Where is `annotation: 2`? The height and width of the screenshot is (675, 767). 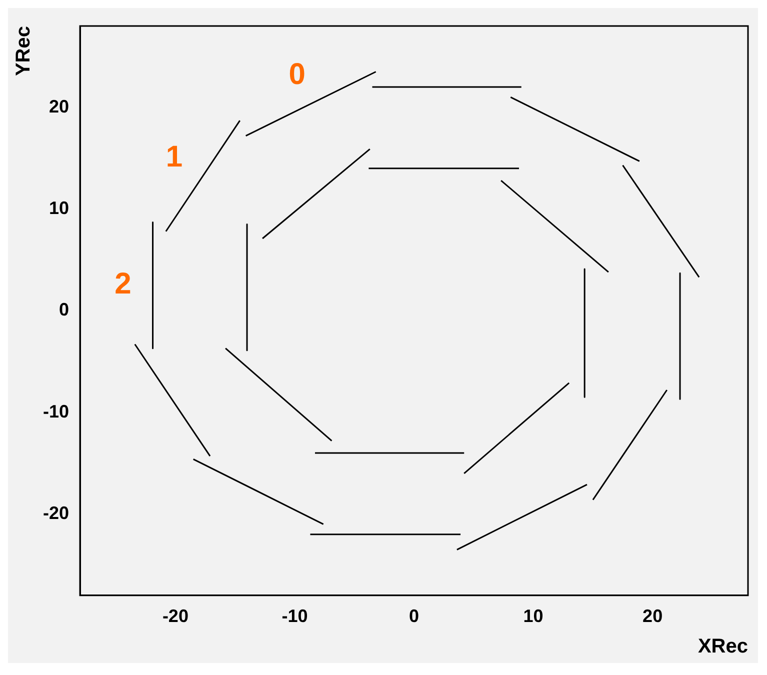
annotation: 2 is located at coordinates (123, 284).